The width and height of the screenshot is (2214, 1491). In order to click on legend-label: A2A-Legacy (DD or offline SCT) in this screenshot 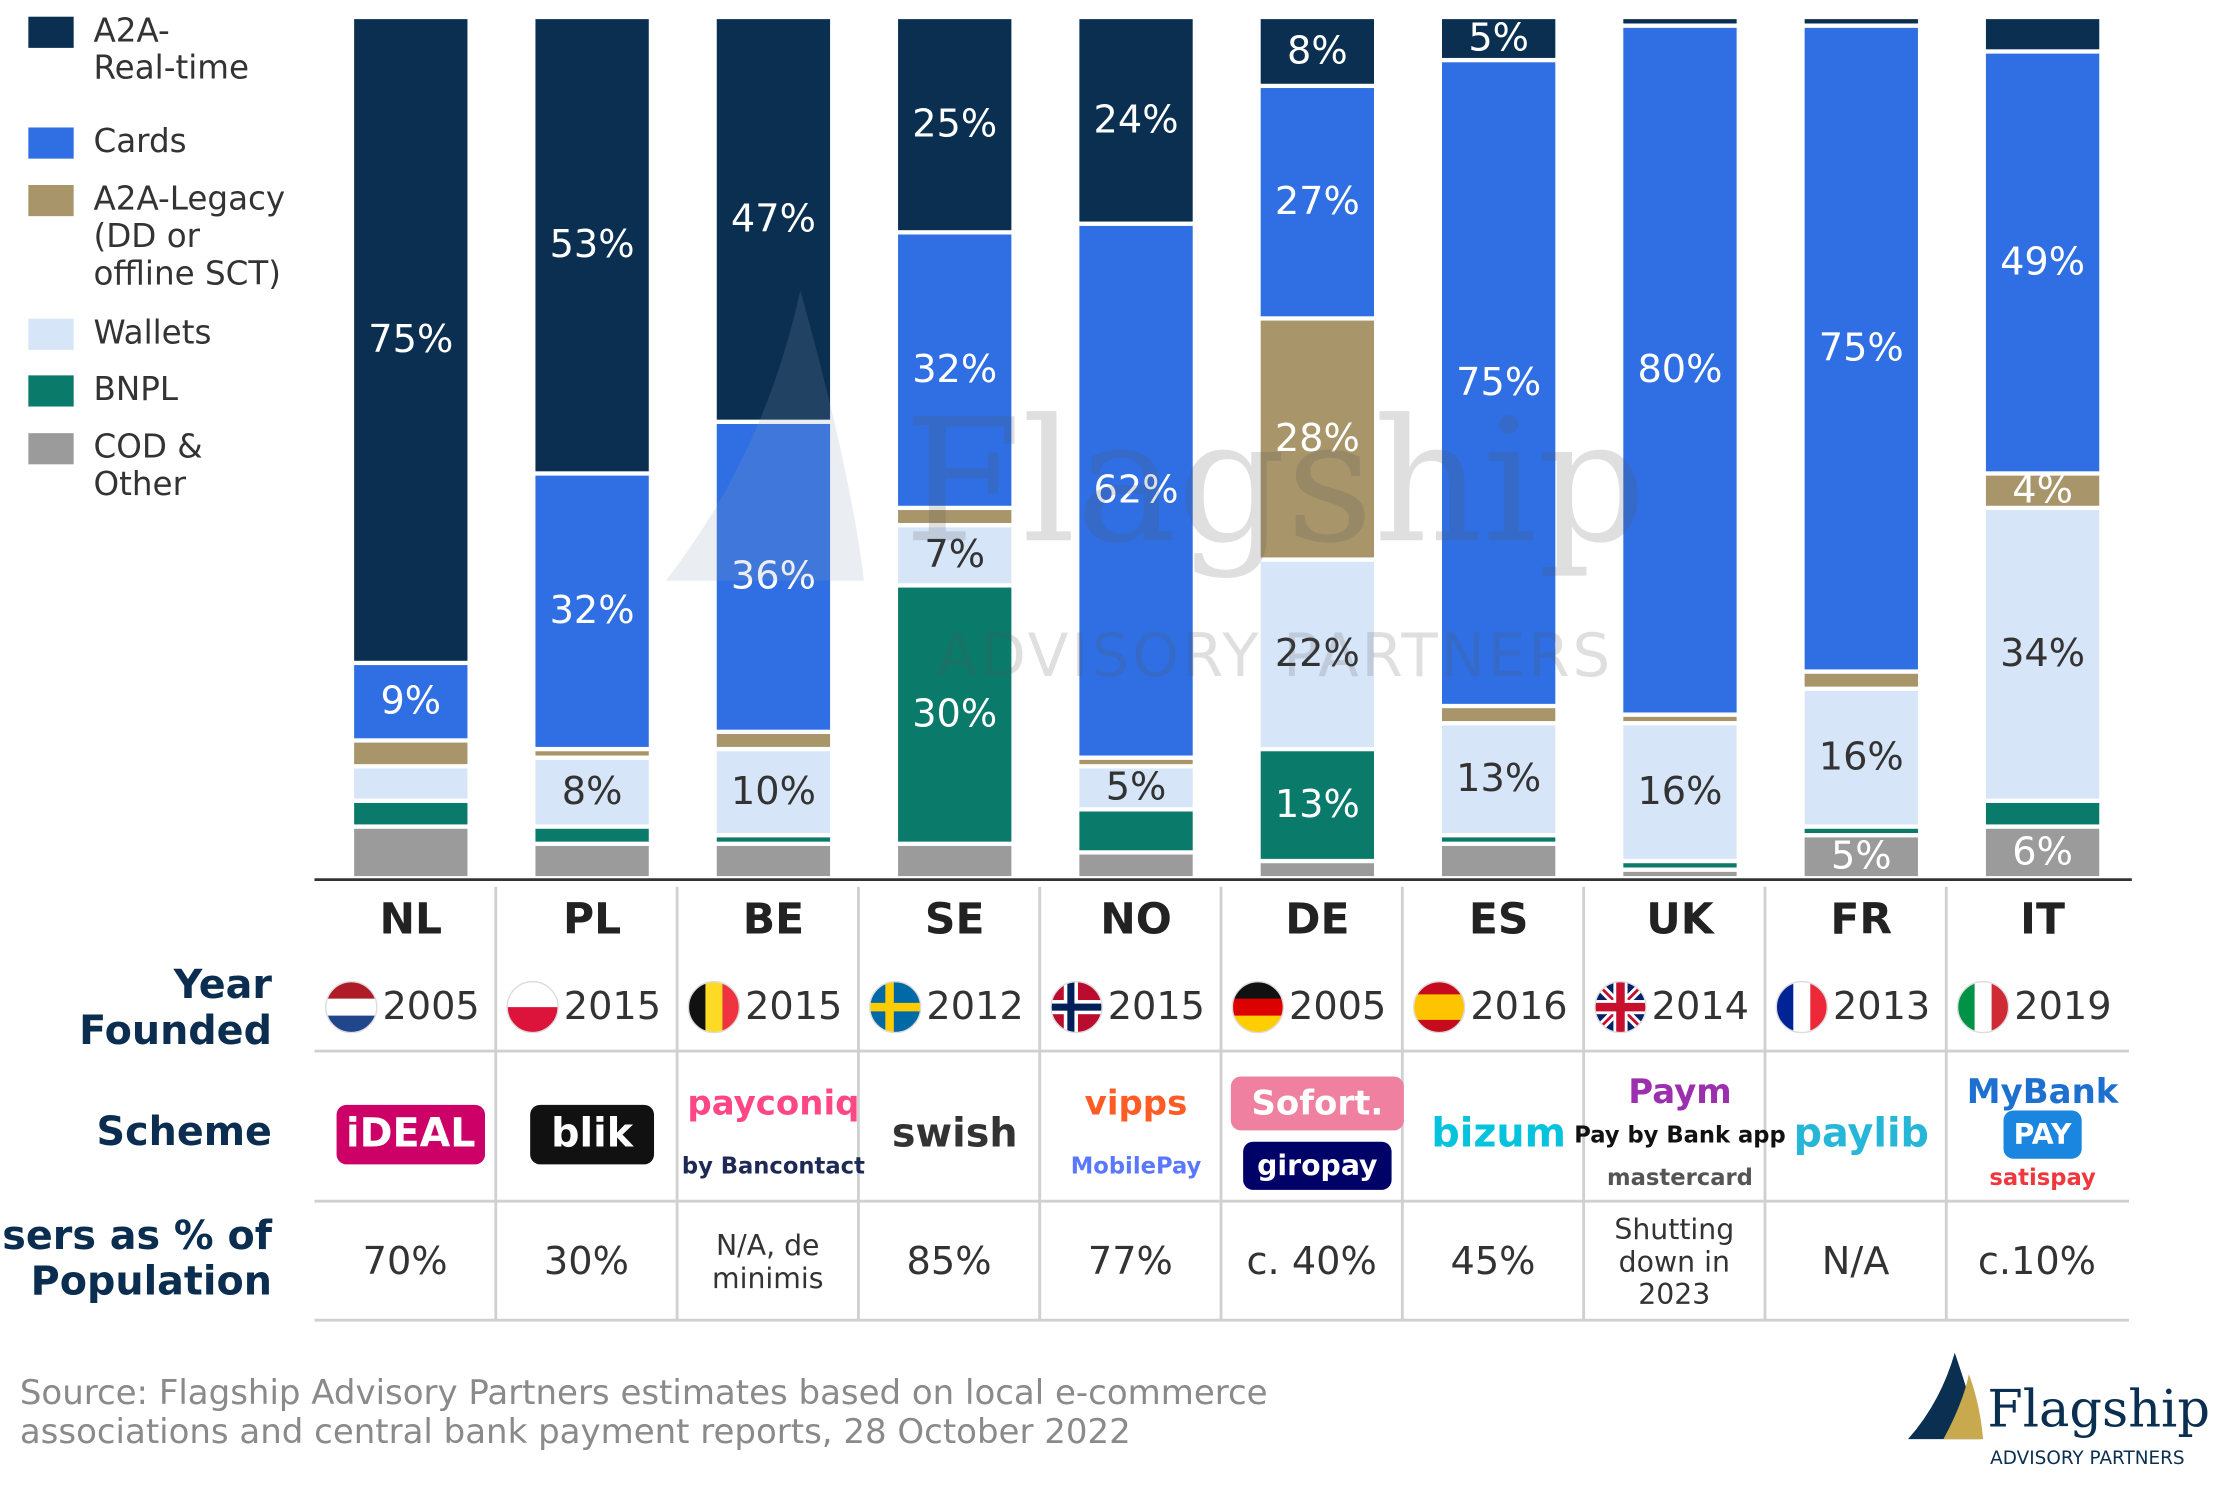, I will do `click(189, 236)`.